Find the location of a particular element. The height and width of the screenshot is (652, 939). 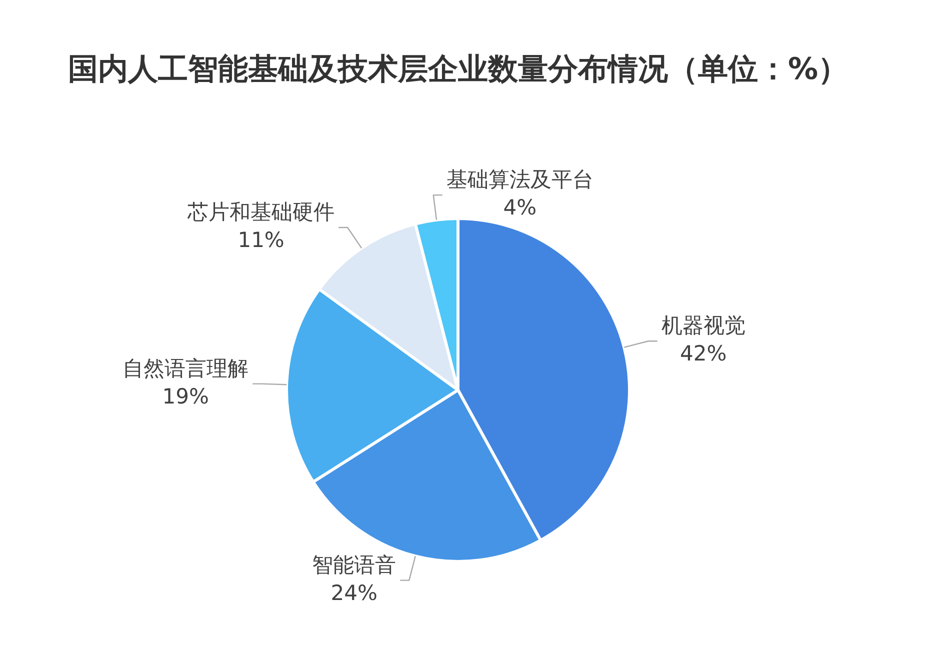

slice-label: 机器视觉 is located at coordinates (703, 326).